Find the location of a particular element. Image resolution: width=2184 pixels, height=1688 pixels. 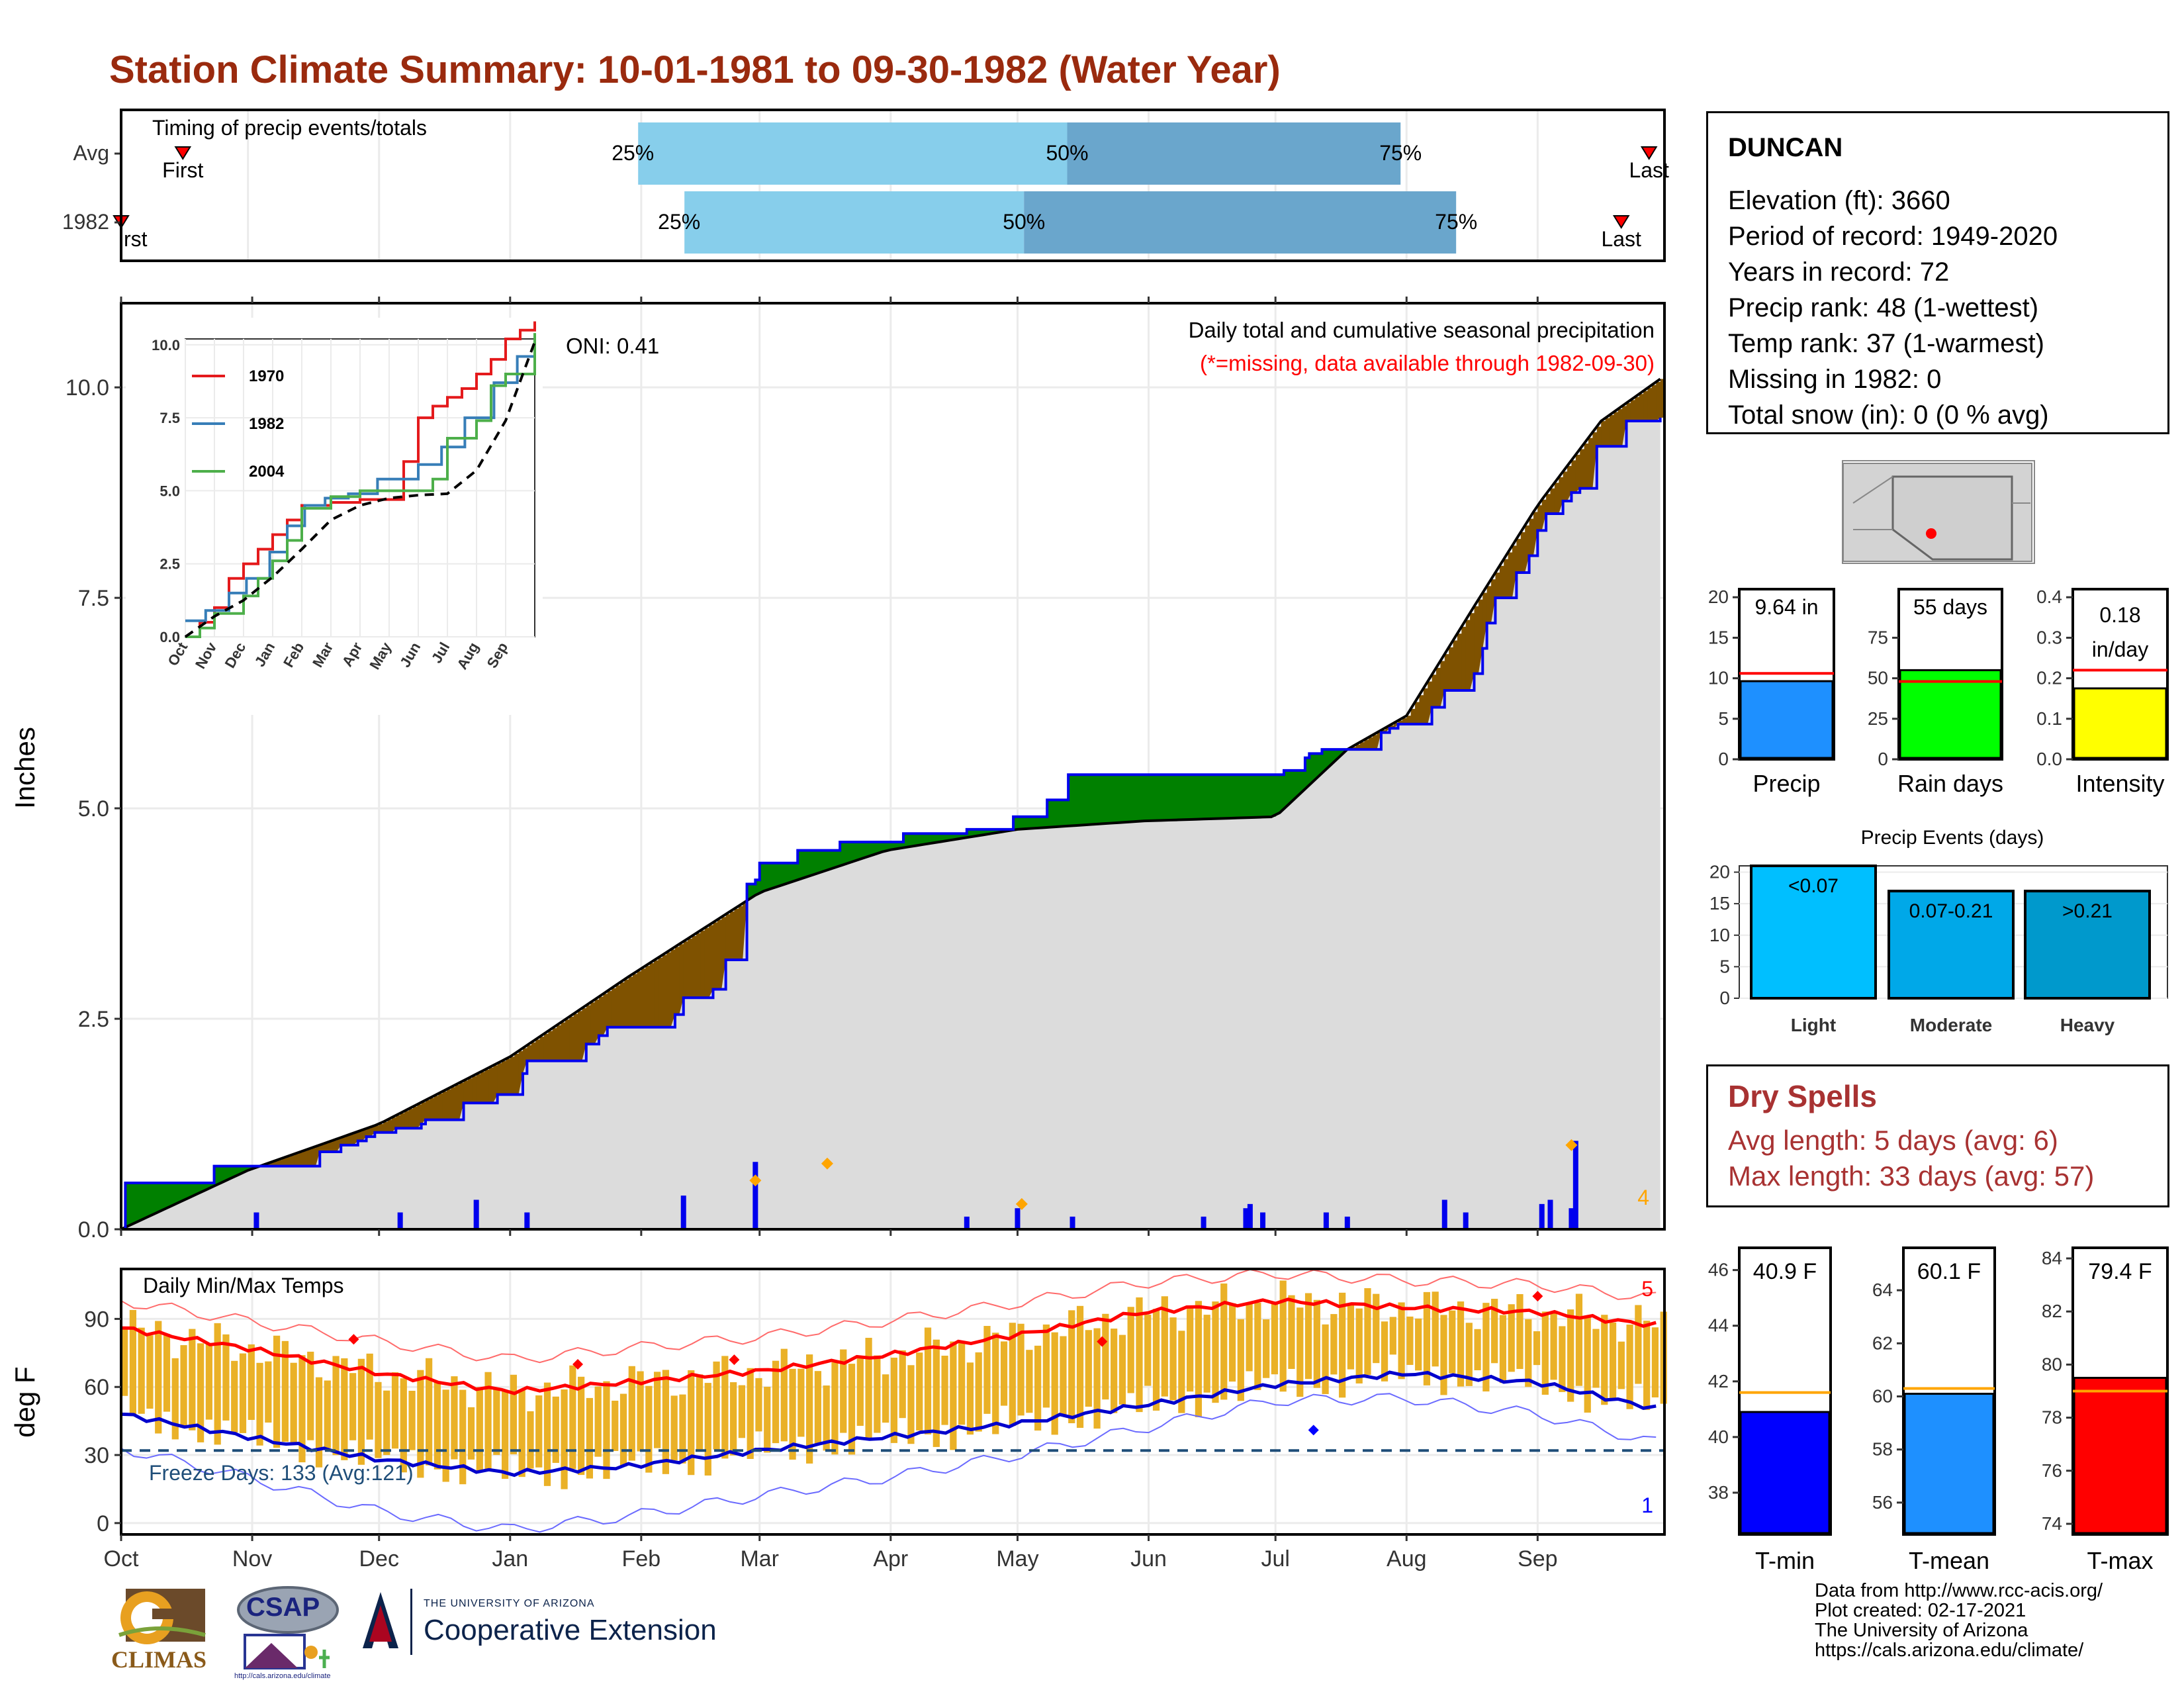

timing-p75-label: 75% is located at coordinates (1400, 153).